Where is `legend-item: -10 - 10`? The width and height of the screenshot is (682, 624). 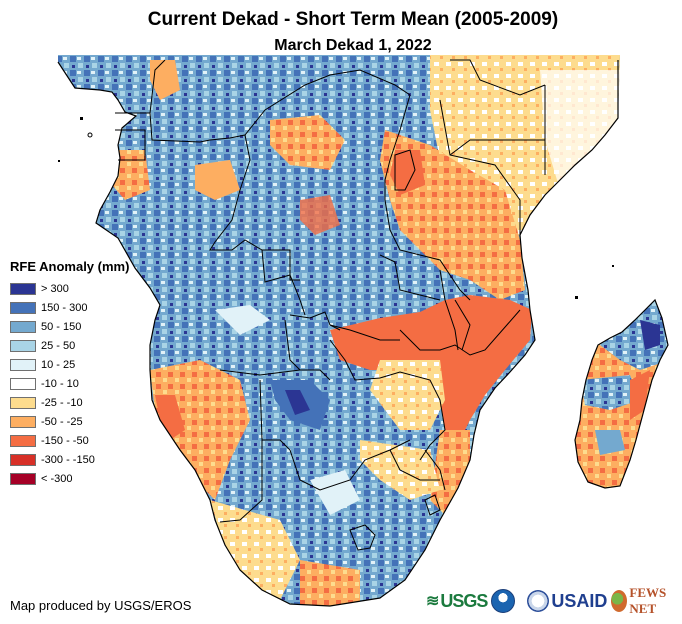 legend-item: -10 - 10 is located at coordinates (69, 383).